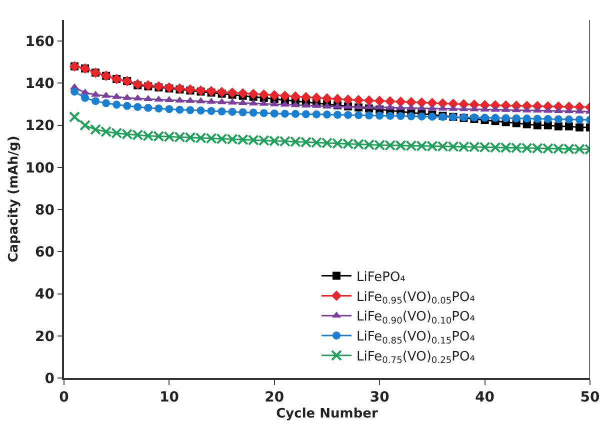 The image size is (612, 431). I want to click on x-tick-label: 40, so click(485, 398).